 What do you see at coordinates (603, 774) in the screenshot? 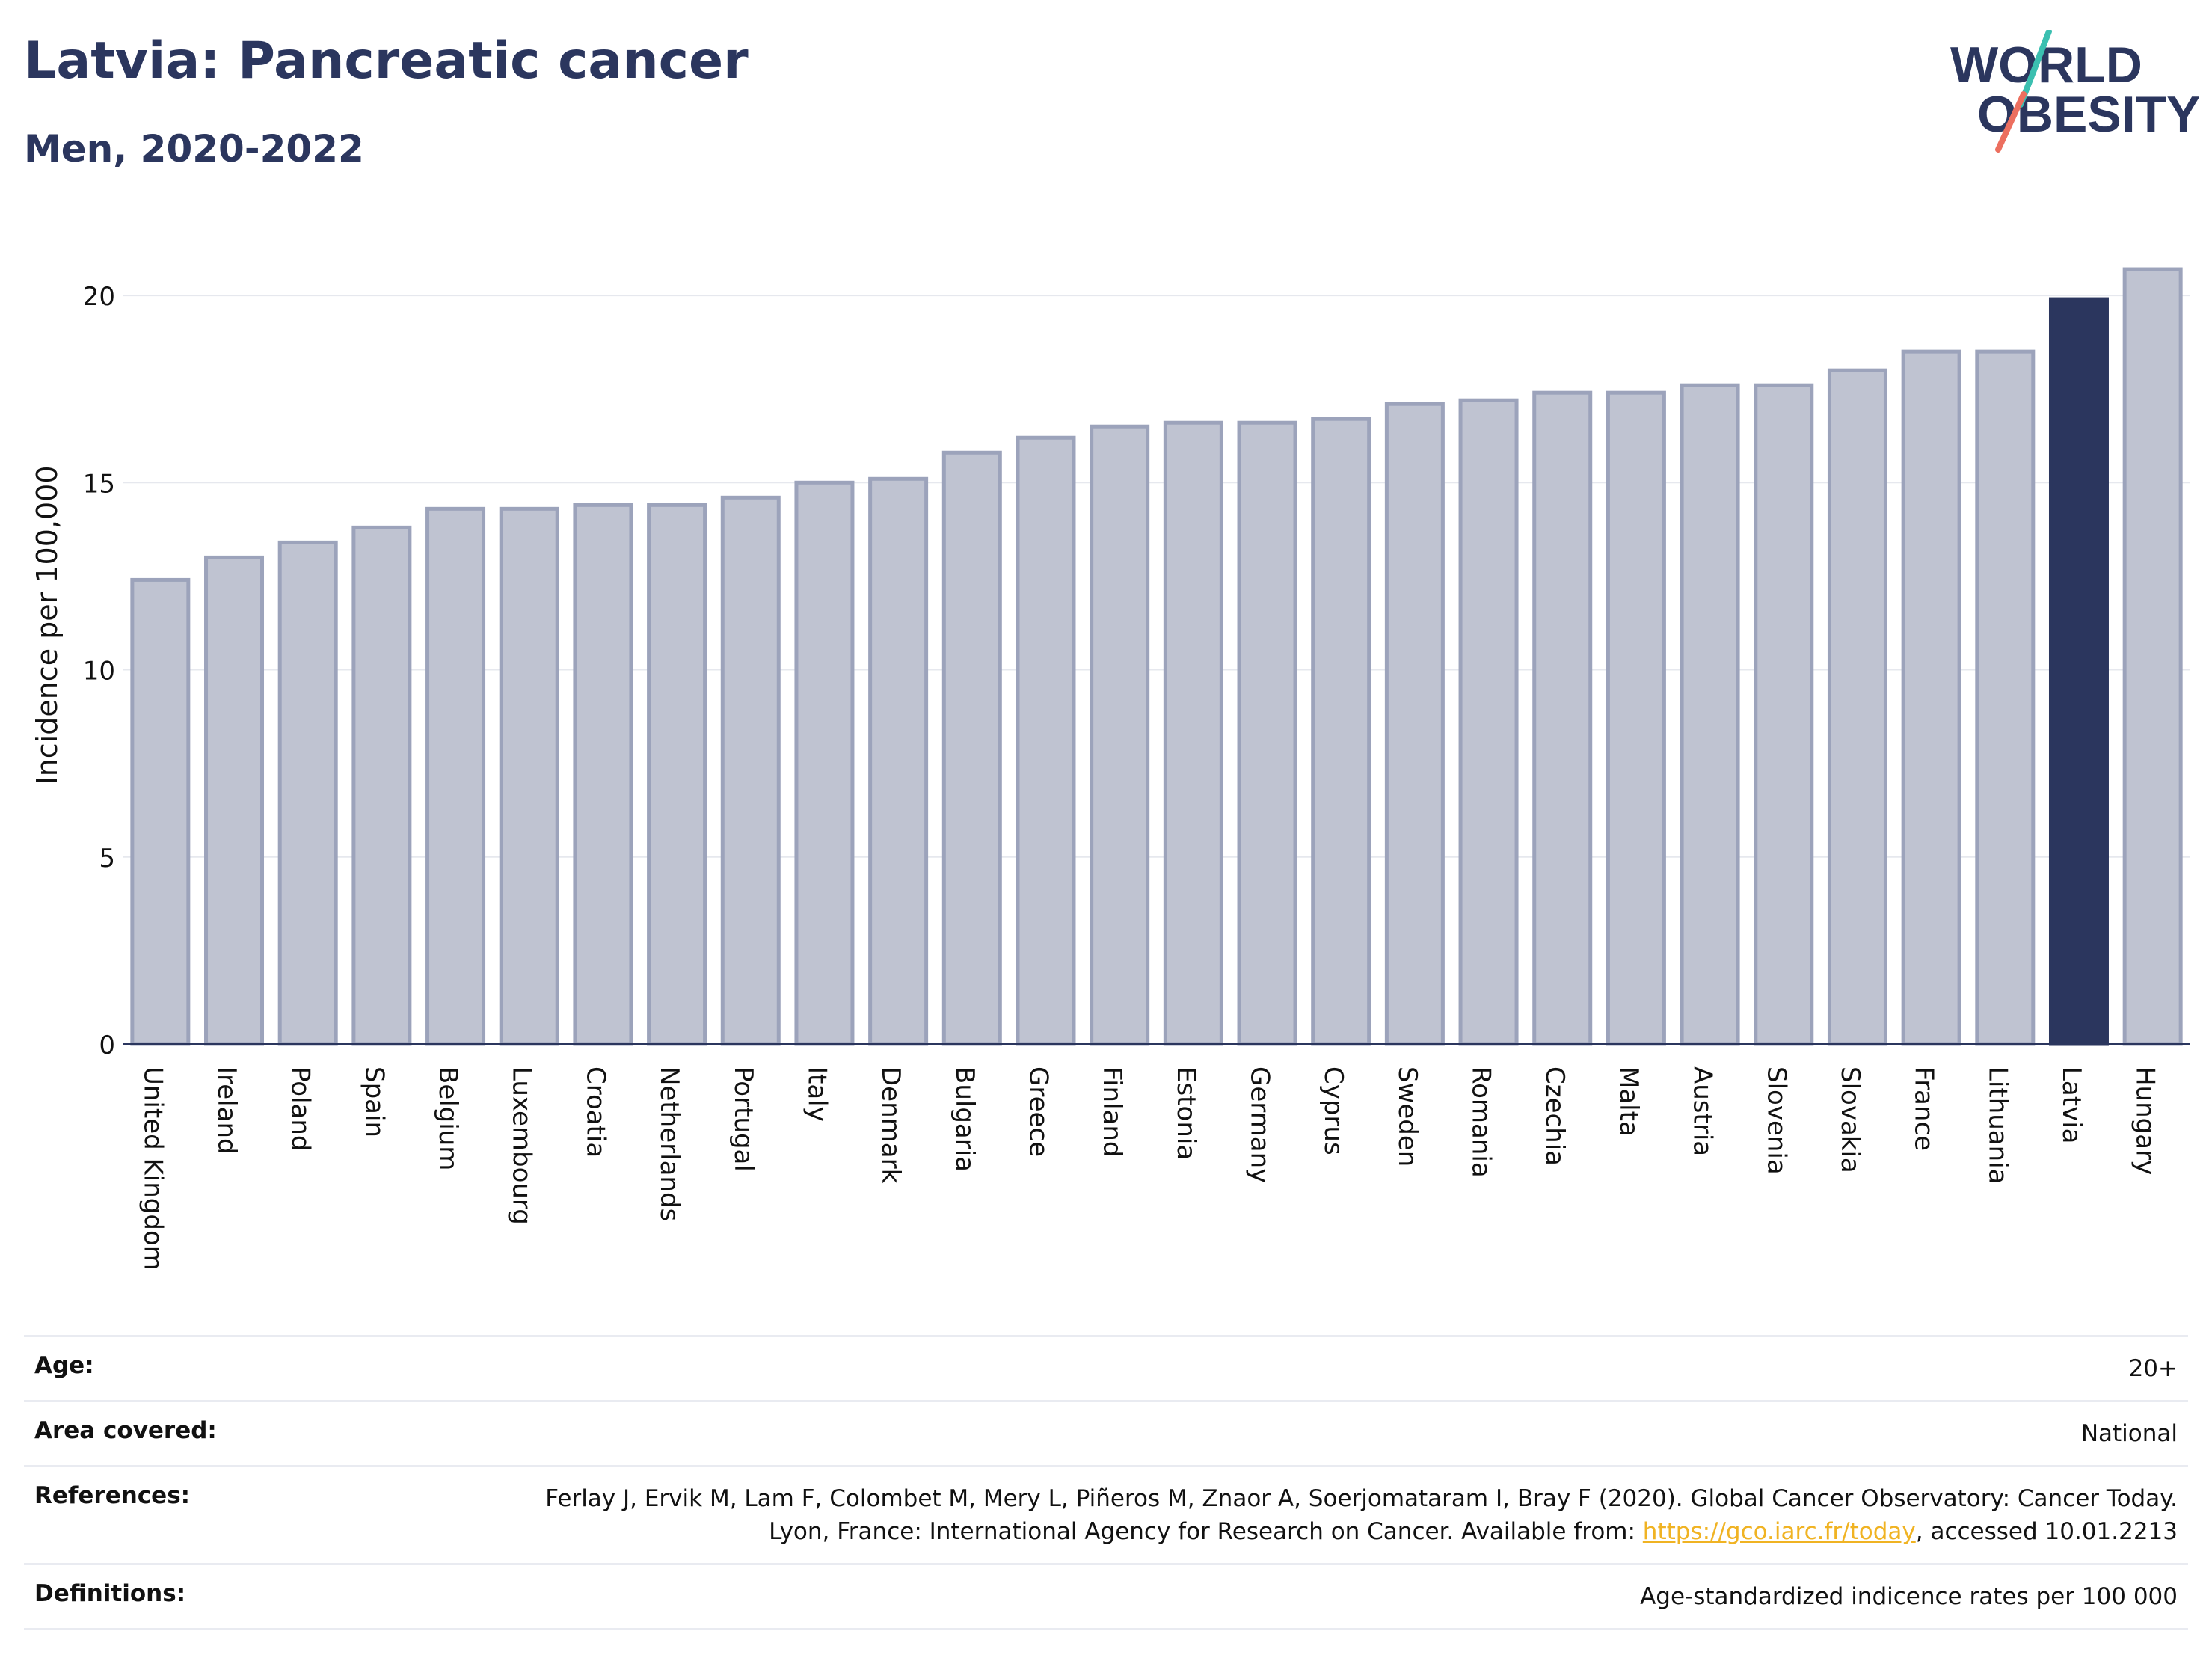
I see `bar-croatia` at bounding box center [603, 774].